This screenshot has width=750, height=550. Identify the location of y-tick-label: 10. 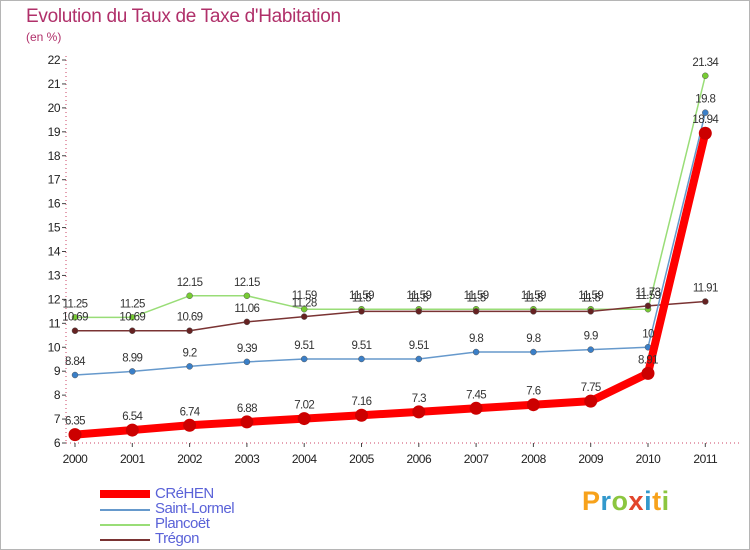
(54, 347).